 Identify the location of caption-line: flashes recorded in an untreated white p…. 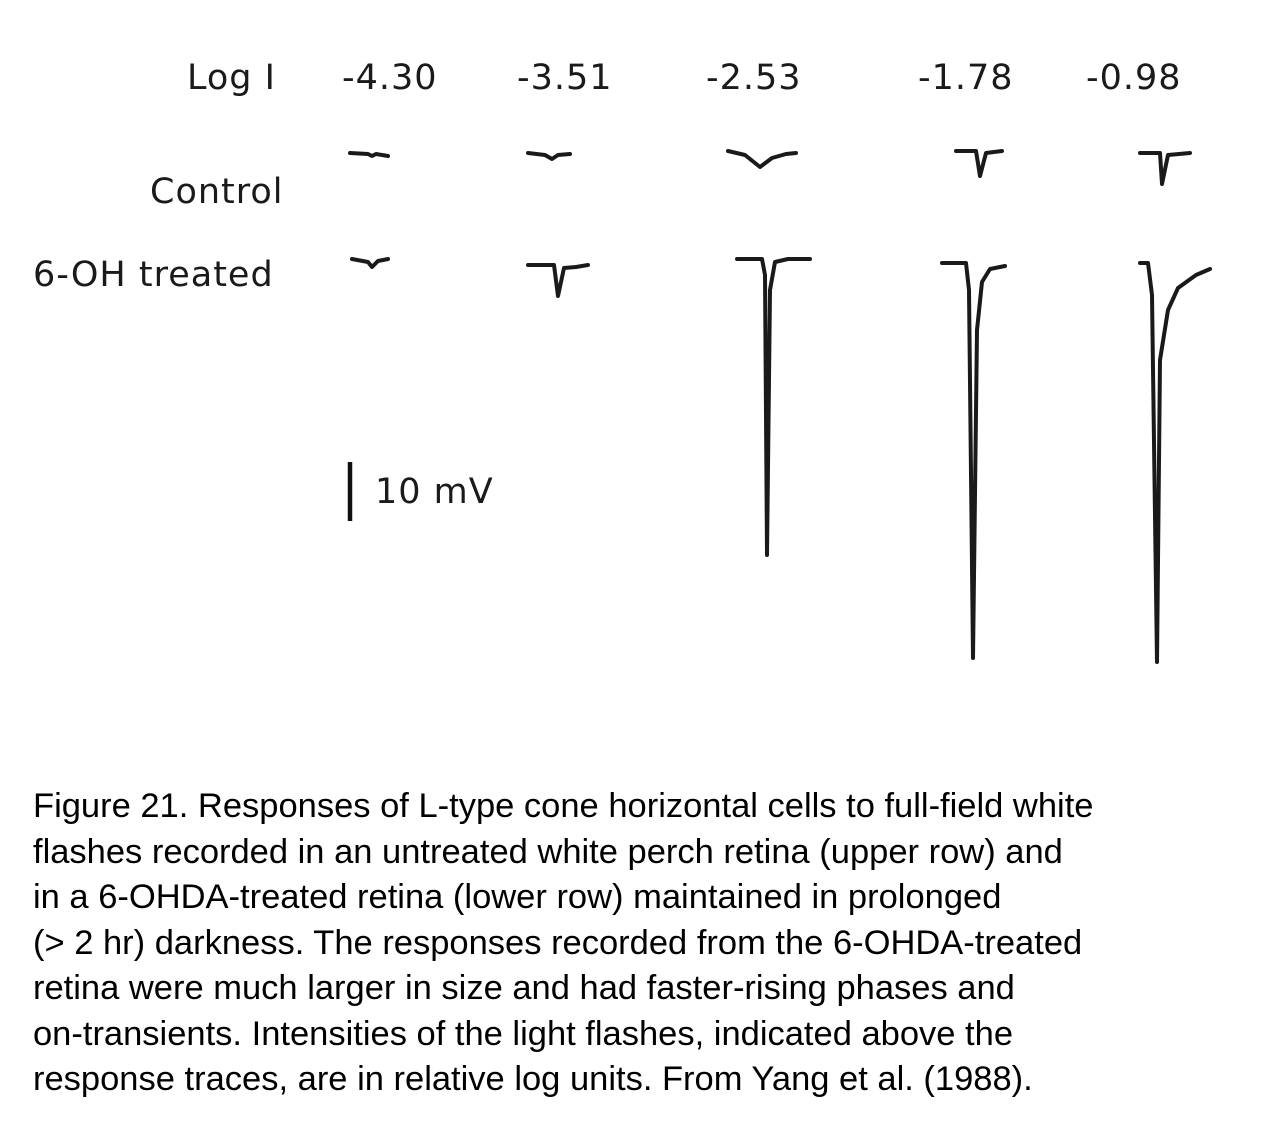
(548, 851).